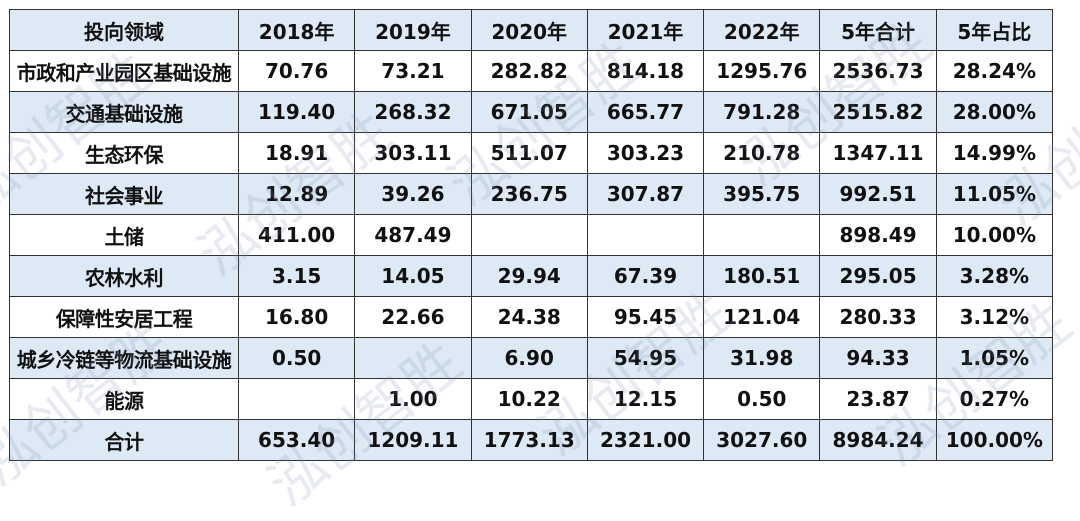 This screenshot has width=1080, height=521. I want to click on table-cell: 898.49, so click(878, 235).